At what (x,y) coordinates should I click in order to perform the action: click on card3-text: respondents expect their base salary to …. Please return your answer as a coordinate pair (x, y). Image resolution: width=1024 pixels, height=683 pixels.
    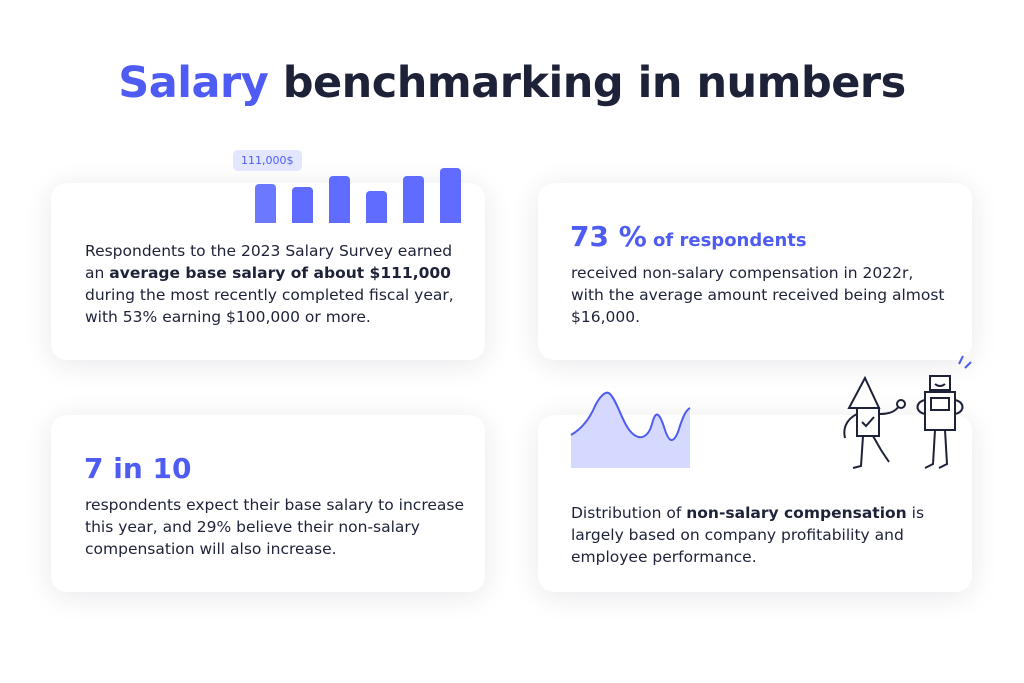
    Looking at the image, I should click on (274, 527).